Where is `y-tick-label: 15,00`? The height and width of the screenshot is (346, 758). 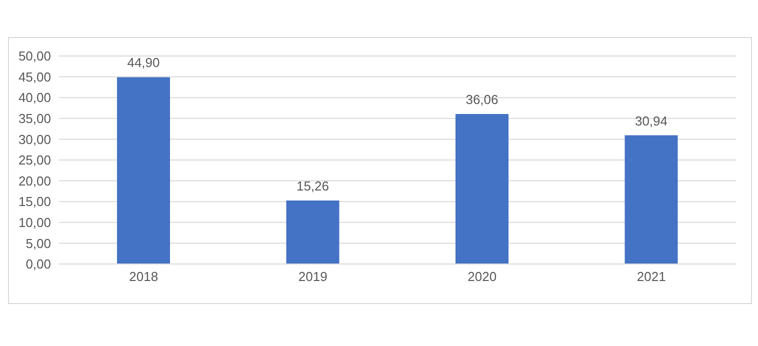 y-tick-label: 15,00 is located at coordinates (34, 202).